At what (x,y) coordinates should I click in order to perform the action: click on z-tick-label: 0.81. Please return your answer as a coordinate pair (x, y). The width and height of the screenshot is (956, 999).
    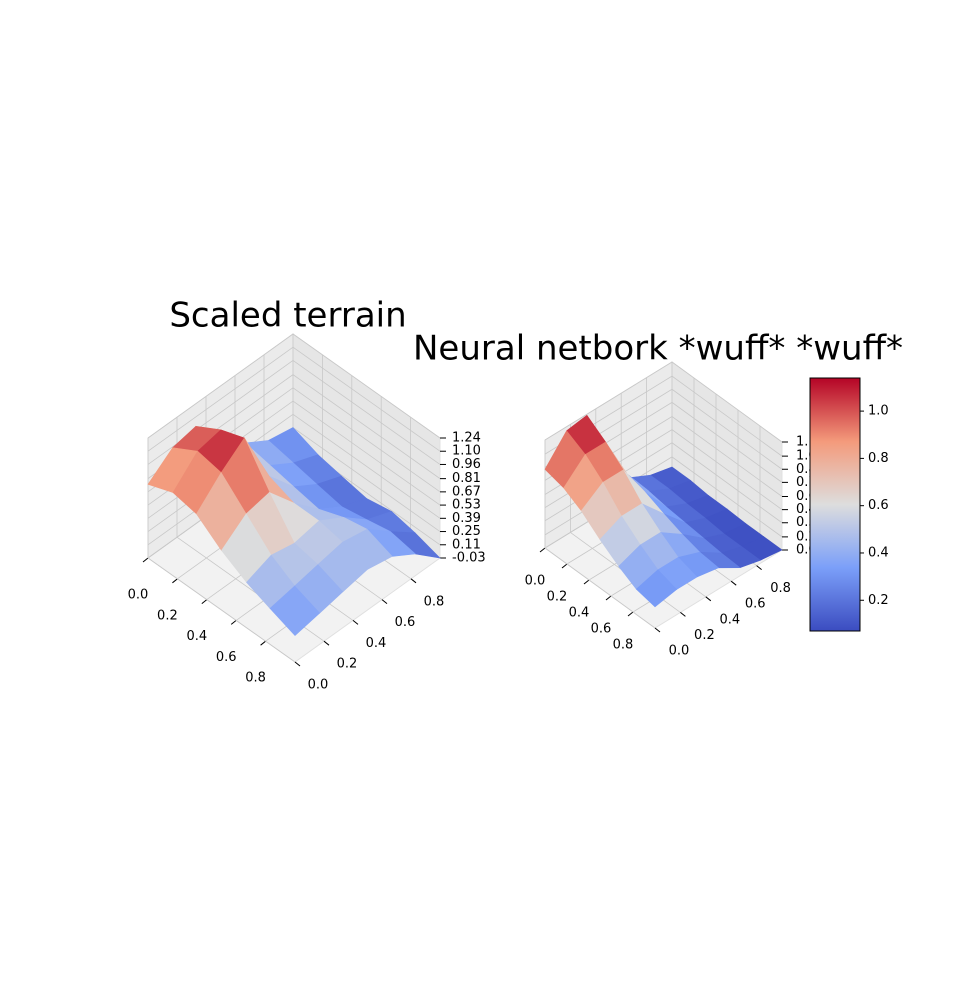
    Looking at the image, I should click on (466, 478).